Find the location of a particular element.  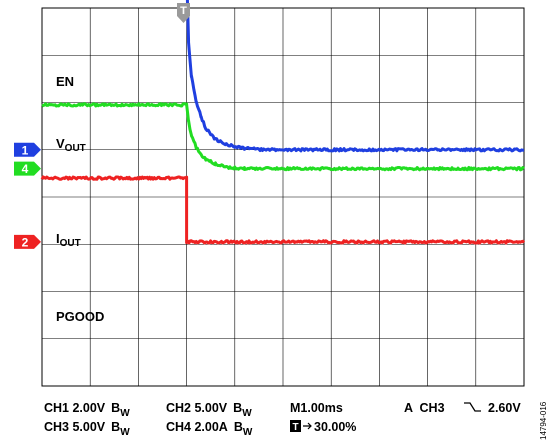

svg-text: 1 is located at coordinates (25, 150).